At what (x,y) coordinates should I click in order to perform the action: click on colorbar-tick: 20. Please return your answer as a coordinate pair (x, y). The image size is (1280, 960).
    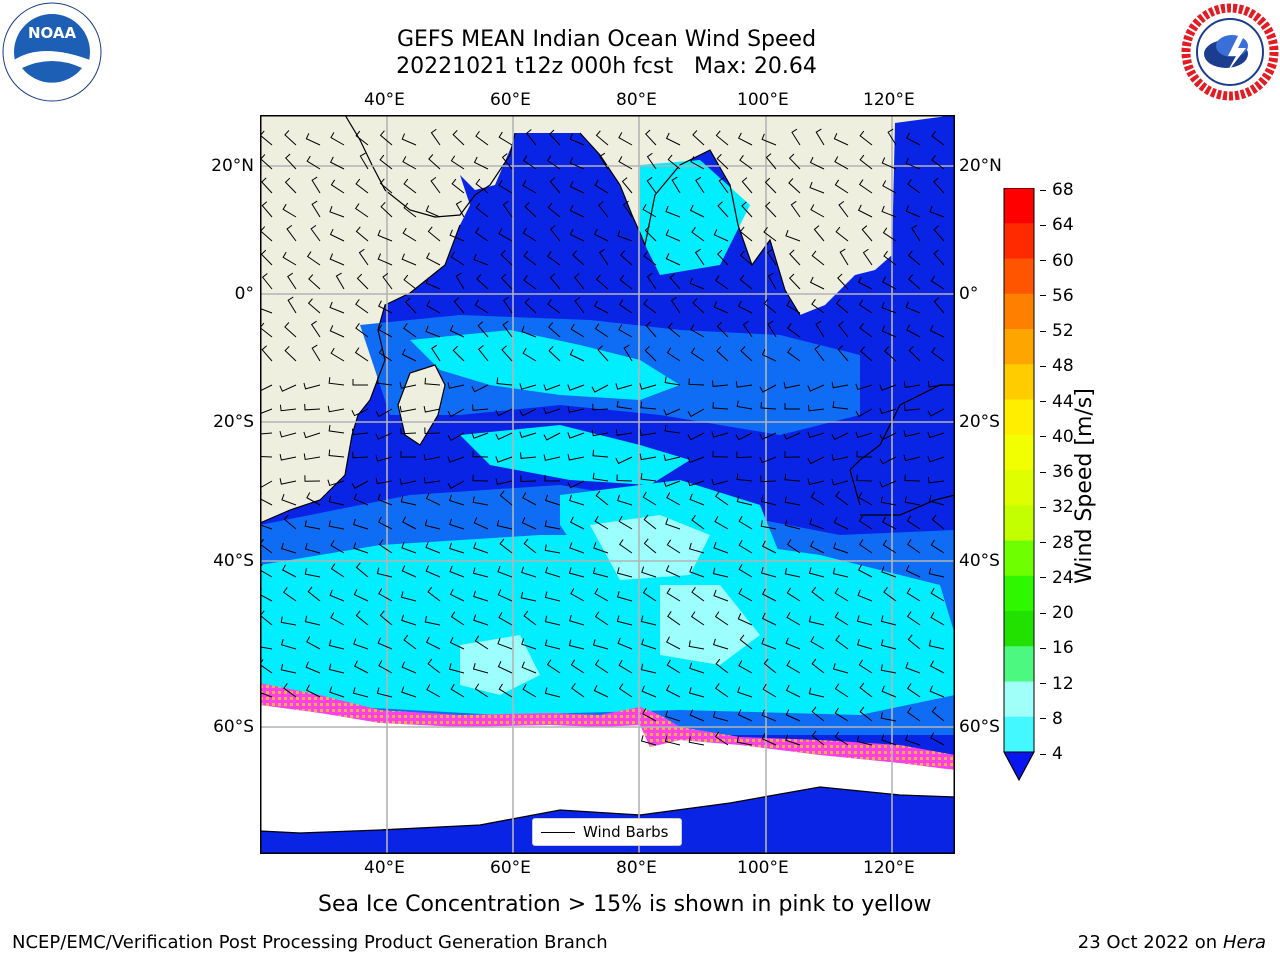
    Looking at the image, I should click on (1057, 613).